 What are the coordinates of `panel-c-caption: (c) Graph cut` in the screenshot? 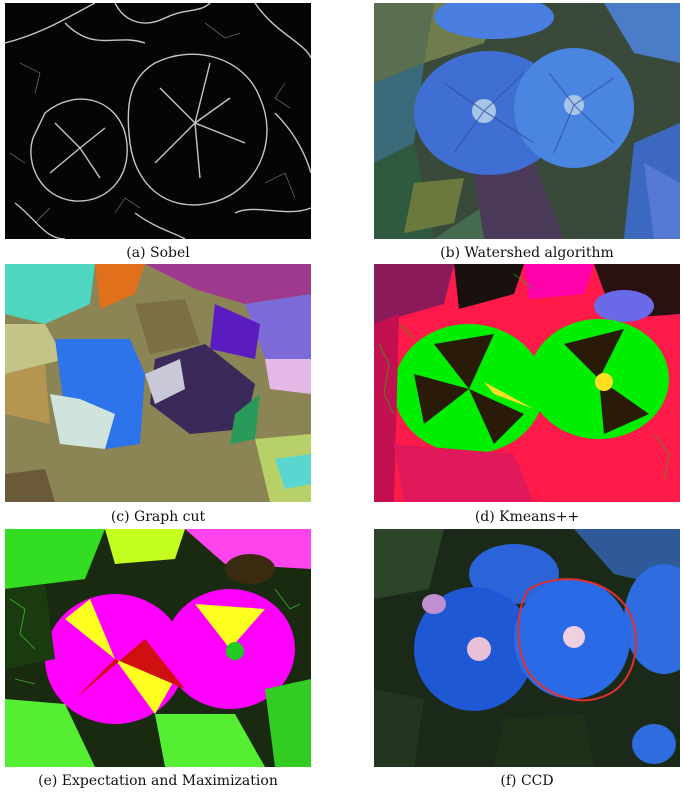 It's located at (158, 517).